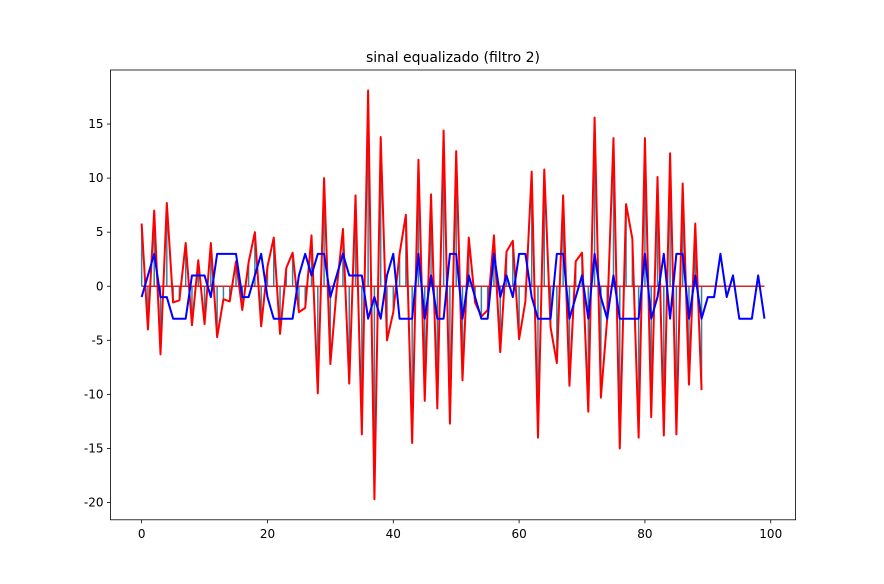 This screenshot has width=884, height=584. I want to click on x-tick-label: 80, so click(644, 534).